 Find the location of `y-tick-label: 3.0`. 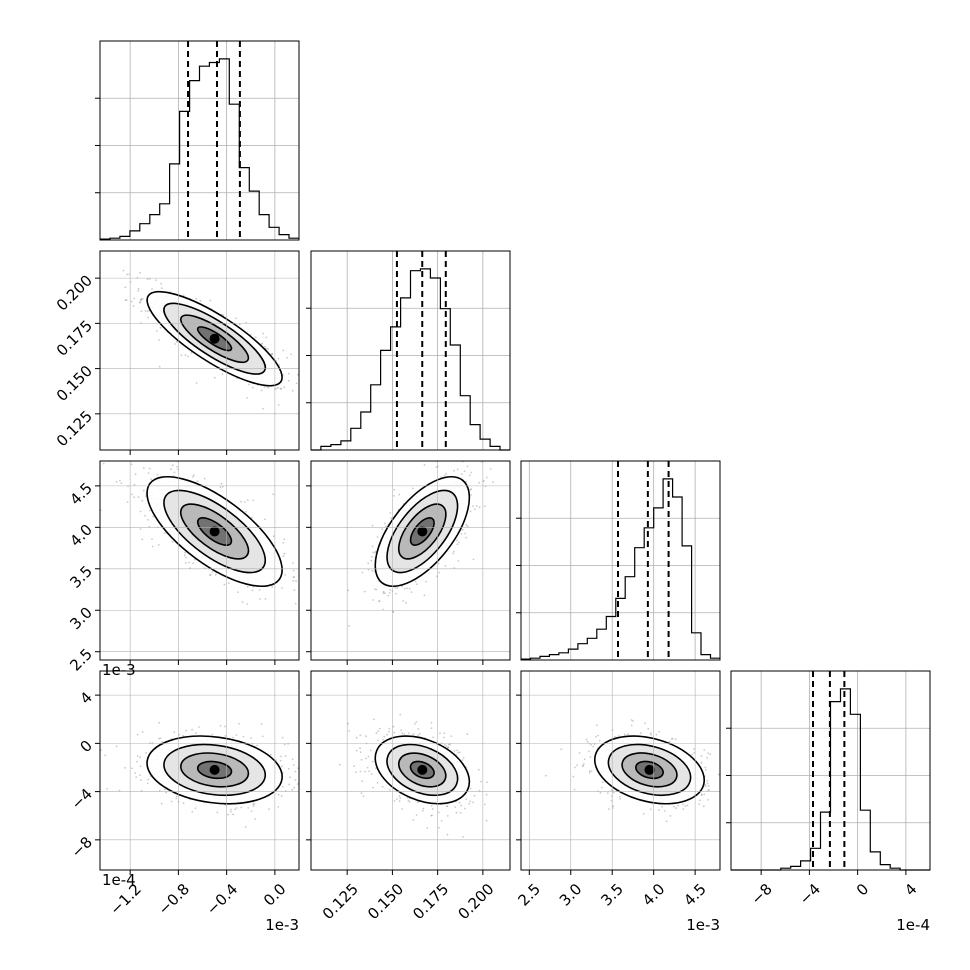

y-tick-label: 3.0 is located at coordinates (81, 619).